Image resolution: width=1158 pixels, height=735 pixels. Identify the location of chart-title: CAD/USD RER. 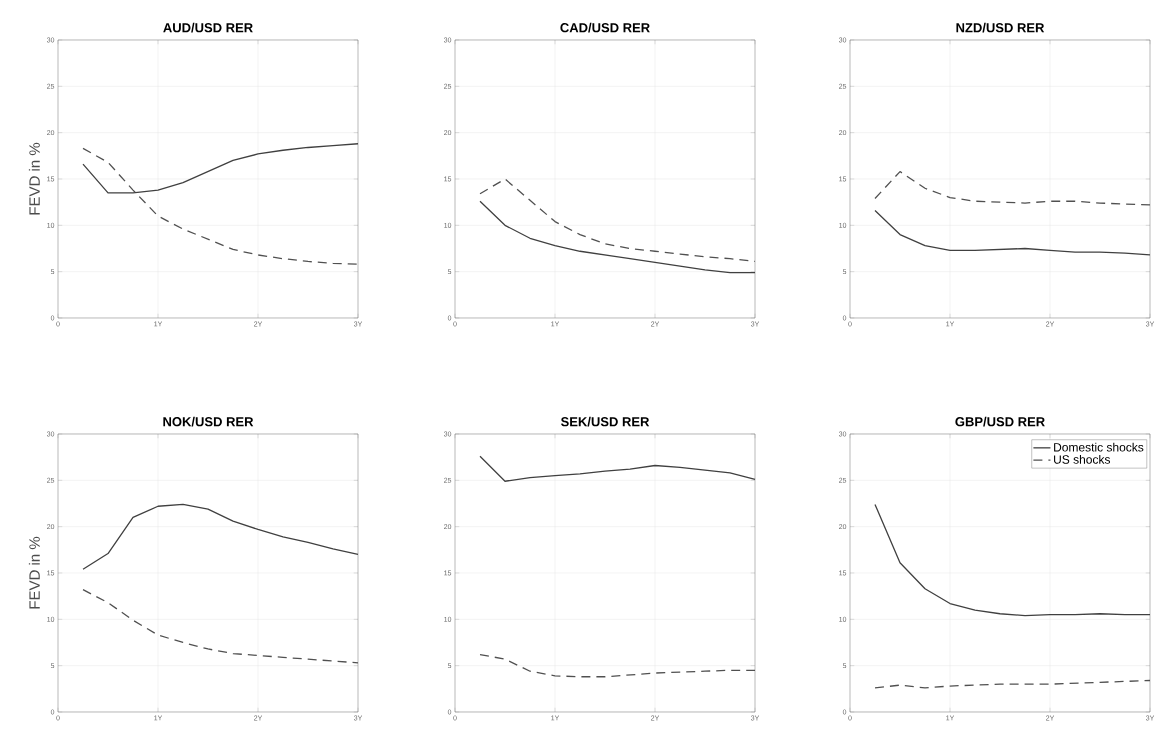
(605, 27).